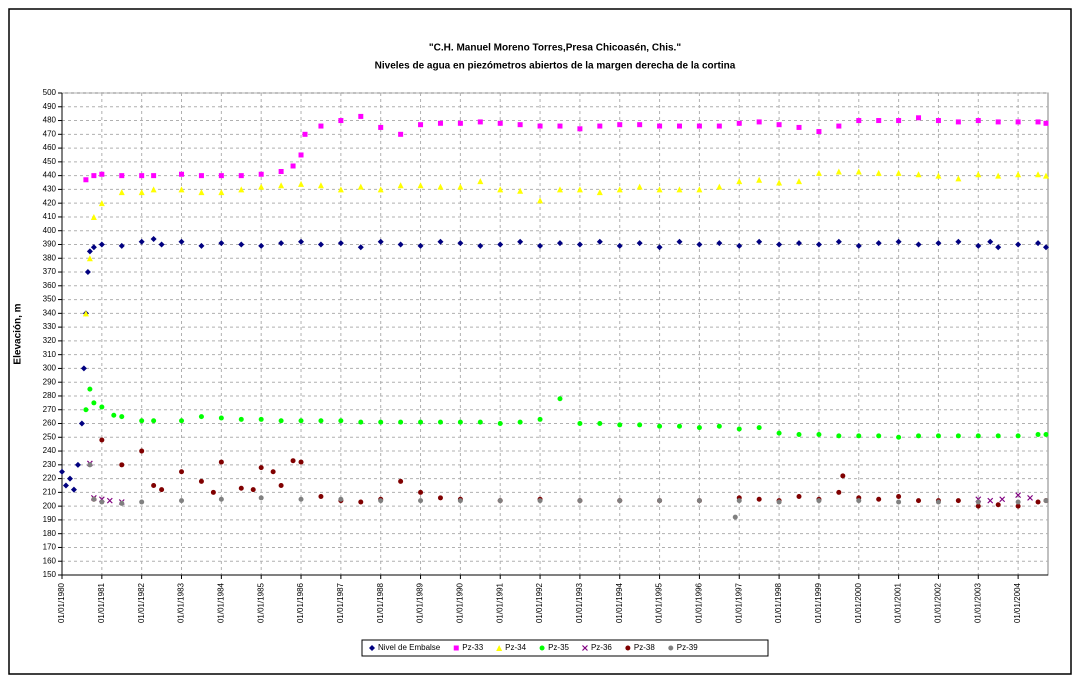 This screenshot has height=681, width=1078. What do you see at coordinates (181, 602) in the screenshot?
I see `x-tick-label: 01/01/1983` at bounding box center [181, 602].